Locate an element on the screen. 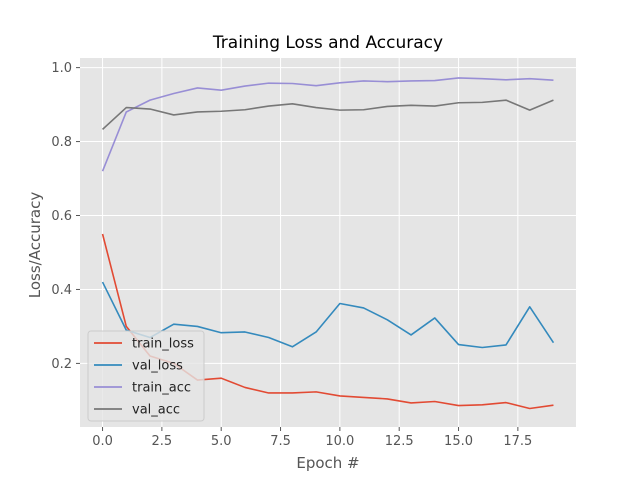  chart-title: Training Loss and Accuracy is located at coordinates (327, 43).